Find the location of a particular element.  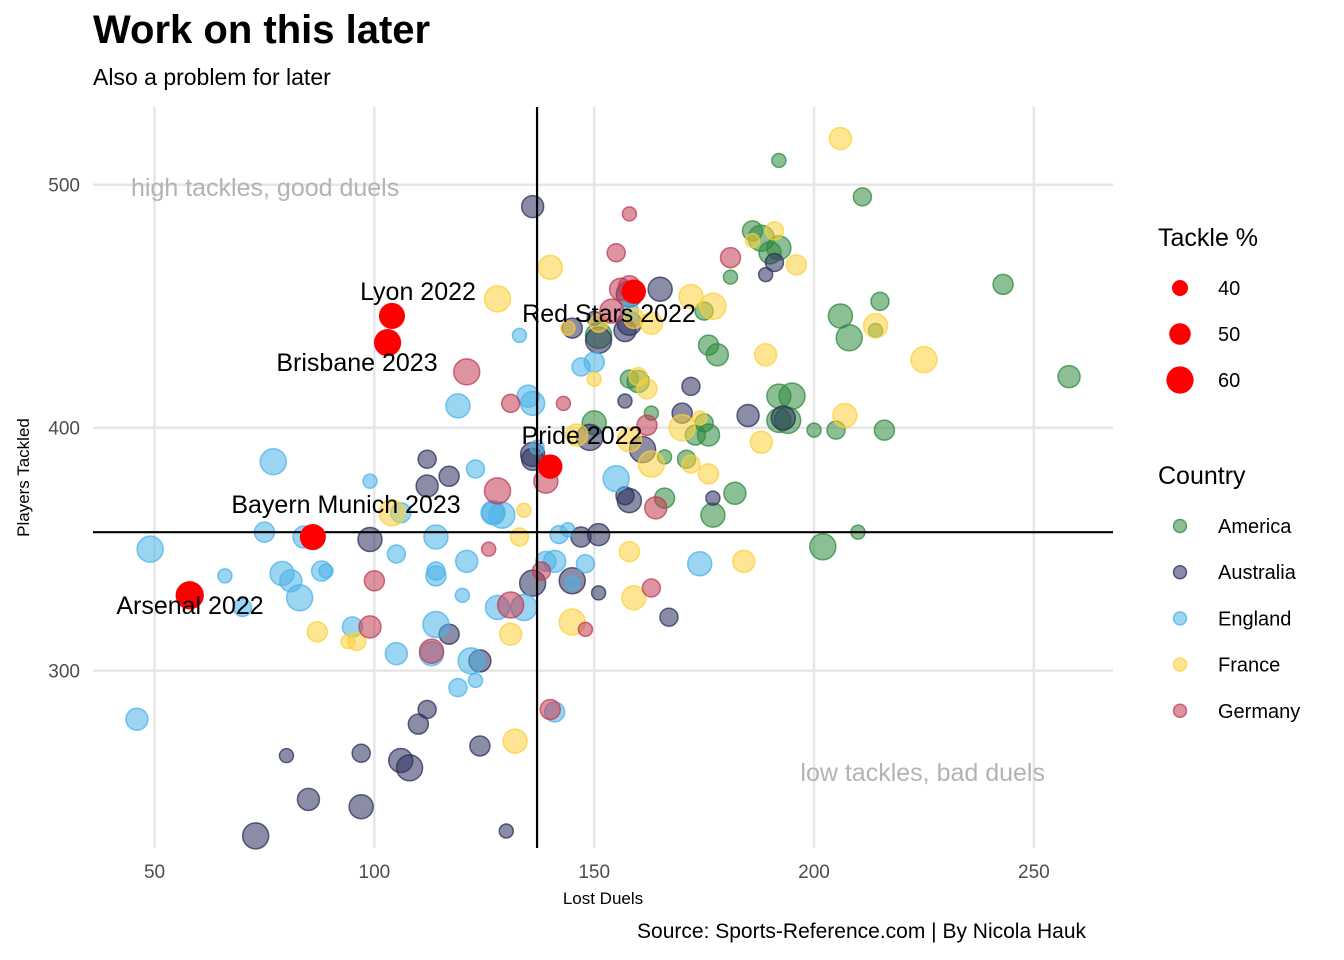

highlight-label: Lyon 2022 is located at coordinates (418, 292).